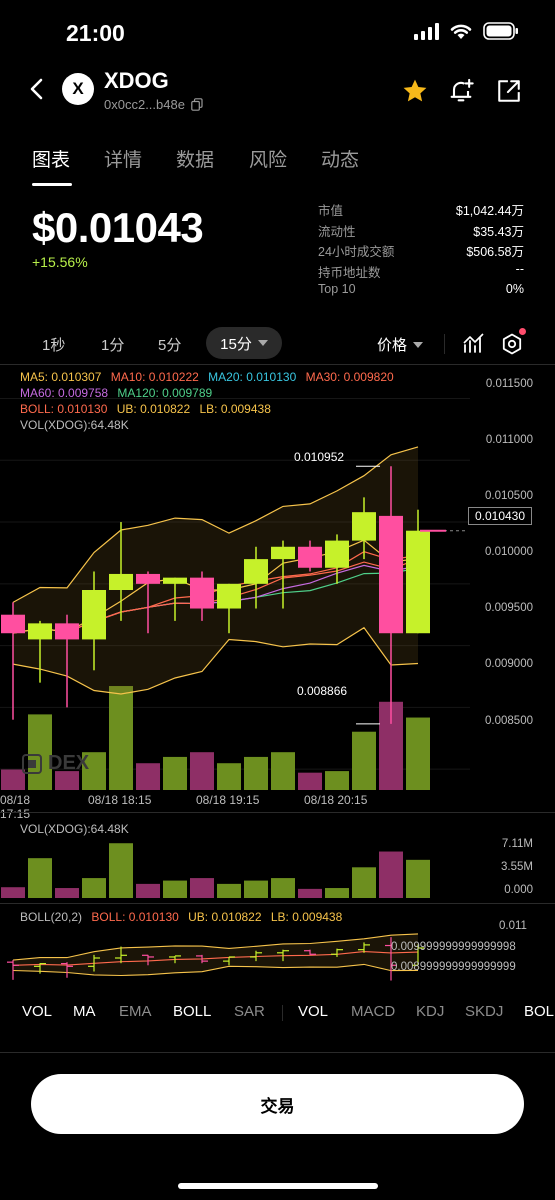 The width and height of the screenshot is (555, 1200). Describe the element at coordinates (421, 210) in the screenshot. I see `stat-market-cap: 市值 $1,042.44万` at that location.